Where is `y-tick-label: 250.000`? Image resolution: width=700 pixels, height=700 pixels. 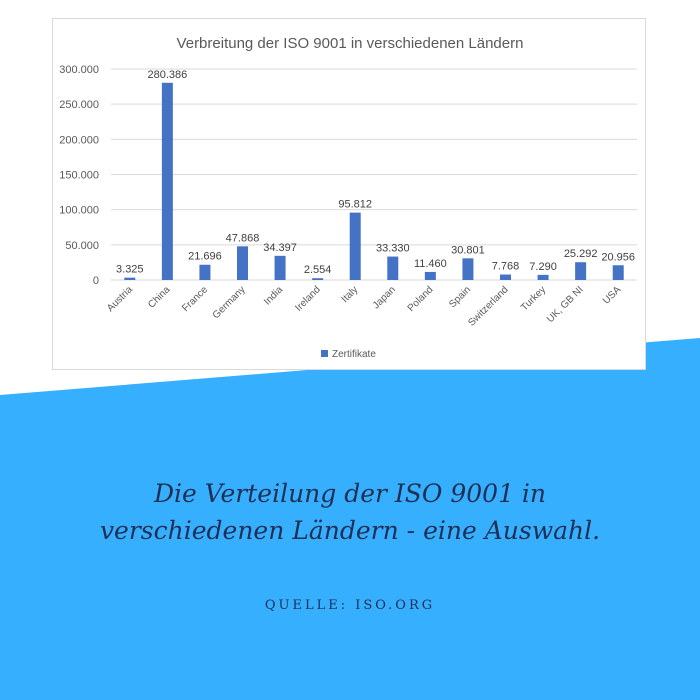 y-tick-label: 250.000 is located at coordinates (79, 105).